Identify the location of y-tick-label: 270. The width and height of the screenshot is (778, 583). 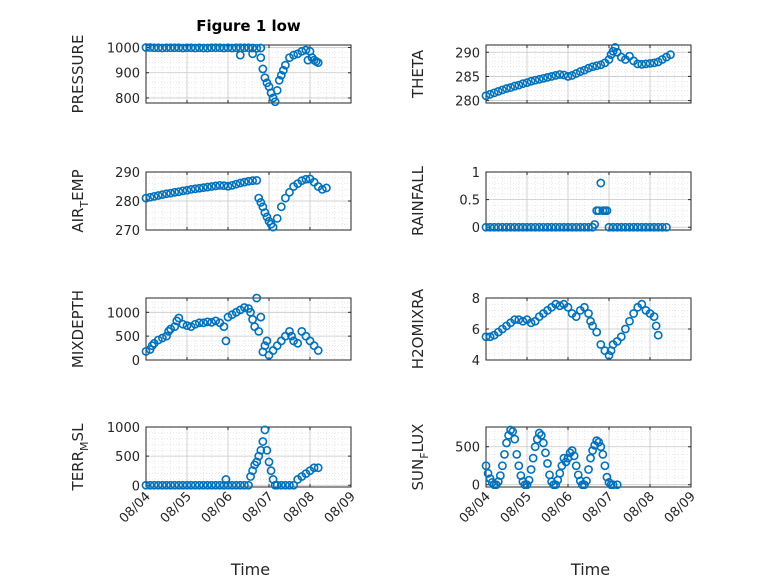
(127, 231).